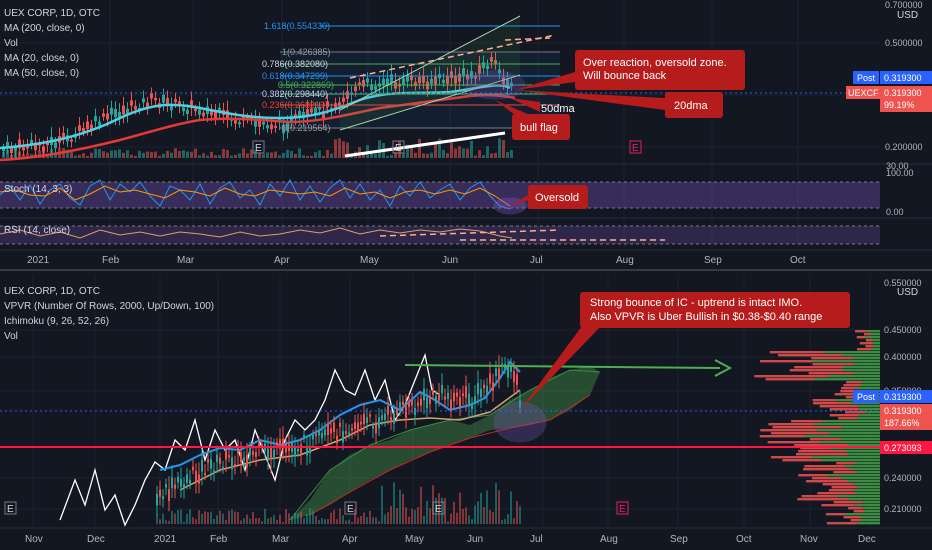 This screenshot has height=550, width=932. Describe the element at coordinates (447, 147) in the screenshot. I see `earnings-markers: E E E` at that location.